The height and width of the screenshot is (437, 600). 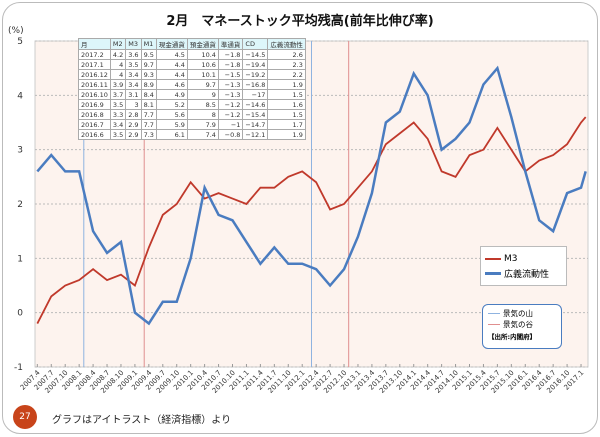 I want to click on table-cell: 2017.2, so click(x=94, y=54).